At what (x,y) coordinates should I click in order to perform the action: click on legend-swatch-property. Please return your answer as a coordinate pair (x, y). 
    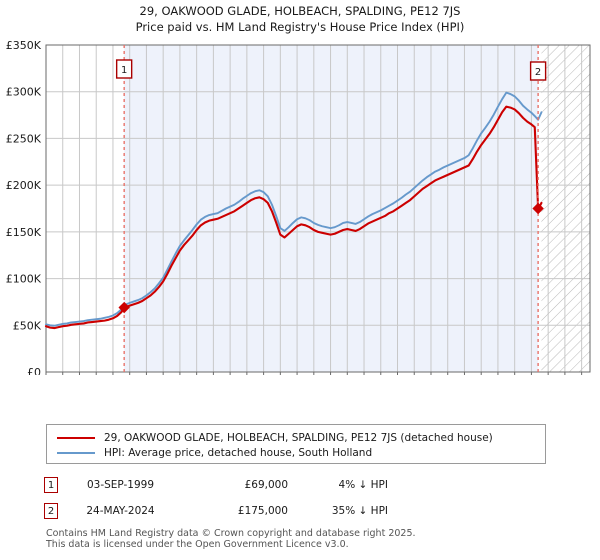
    Looking at the image, I should click on (76, 437).